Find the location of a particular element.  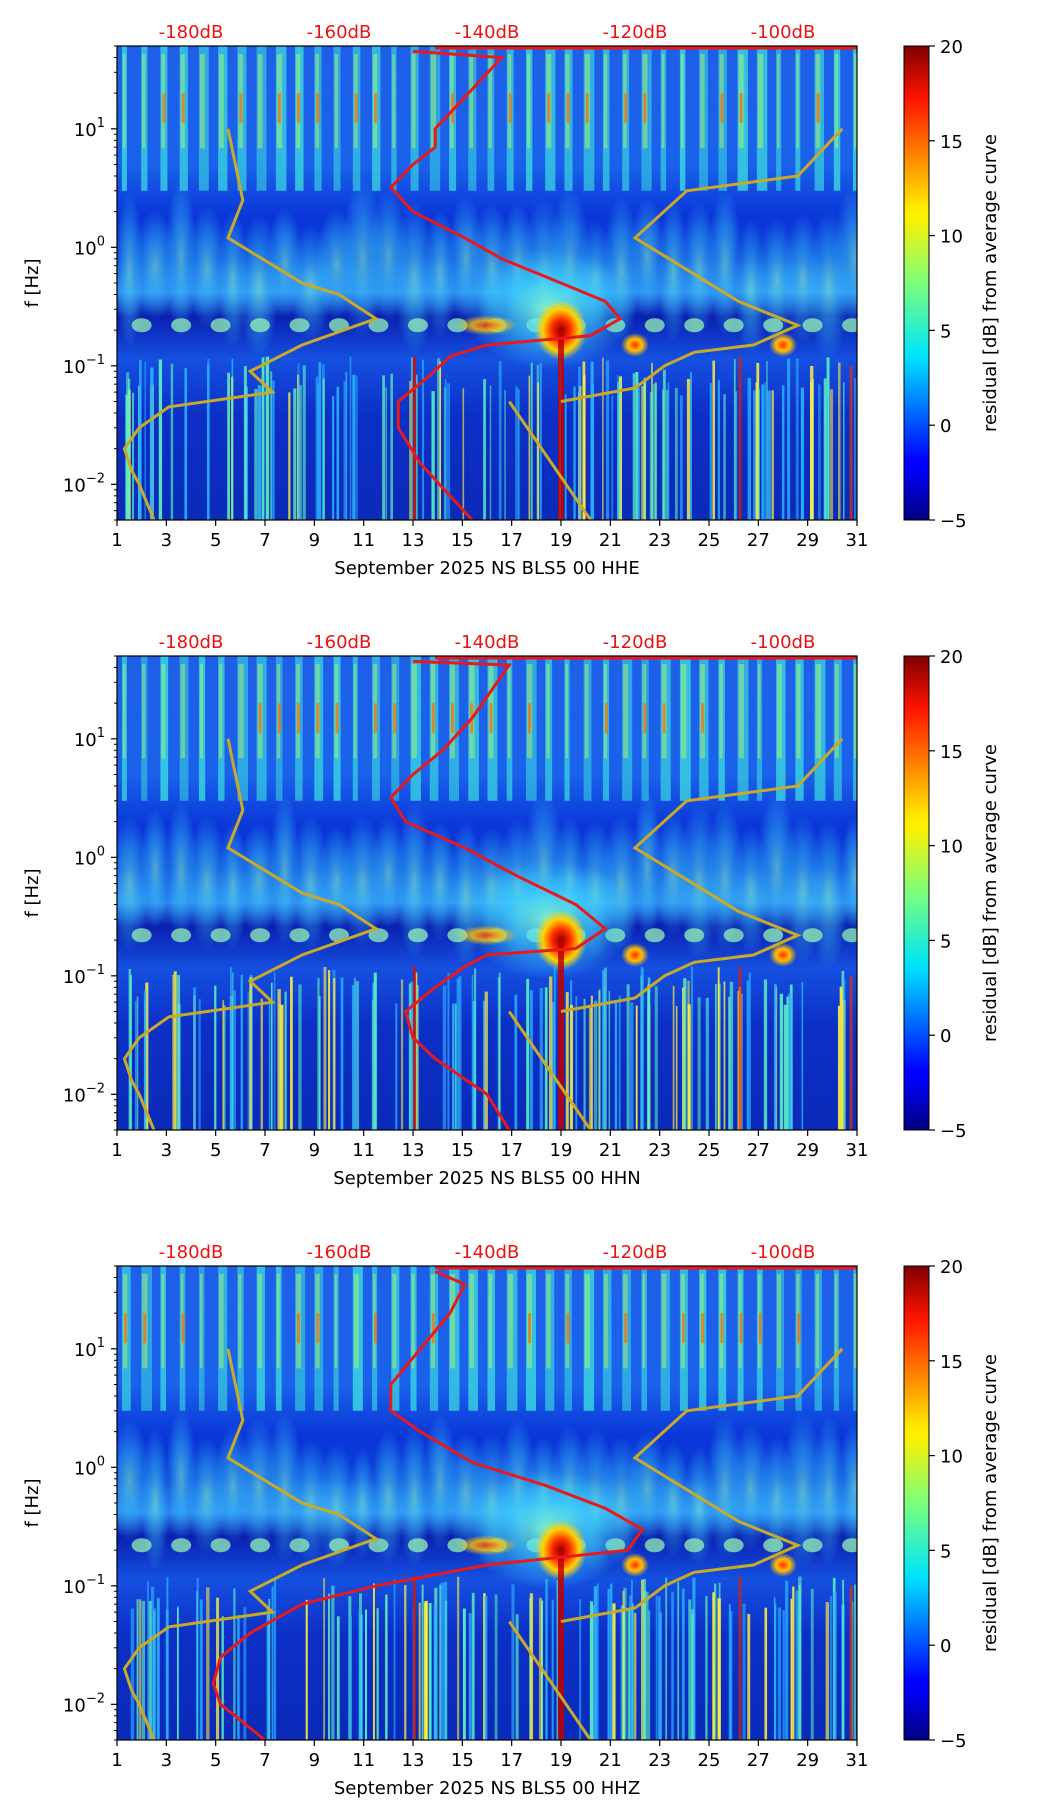

x-axis-label: September 2025 NS BLS5 00 HHE is located at coordinates (486, 568).